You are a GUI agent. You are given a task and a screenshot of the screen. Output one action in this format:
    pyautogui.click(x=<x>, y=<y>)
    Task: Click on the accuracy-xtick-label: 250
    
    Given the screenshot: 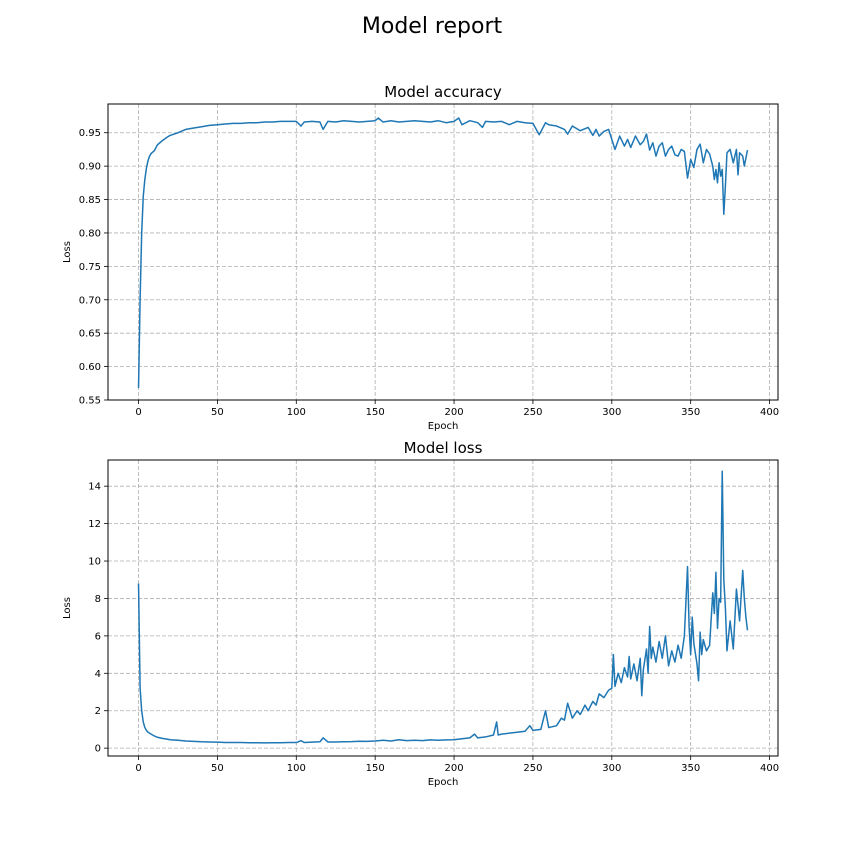 What is the action you would take?
    pyautogui.click(x=532, y=412)
    